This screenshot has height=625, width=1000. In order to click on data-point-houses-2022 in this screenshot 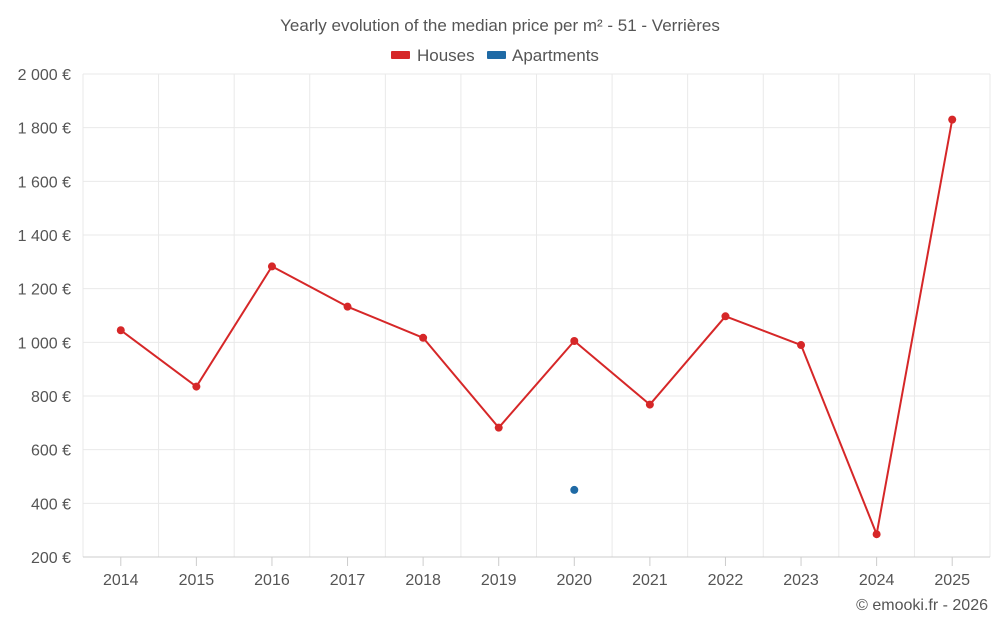, I will do `click(725, 316)`.